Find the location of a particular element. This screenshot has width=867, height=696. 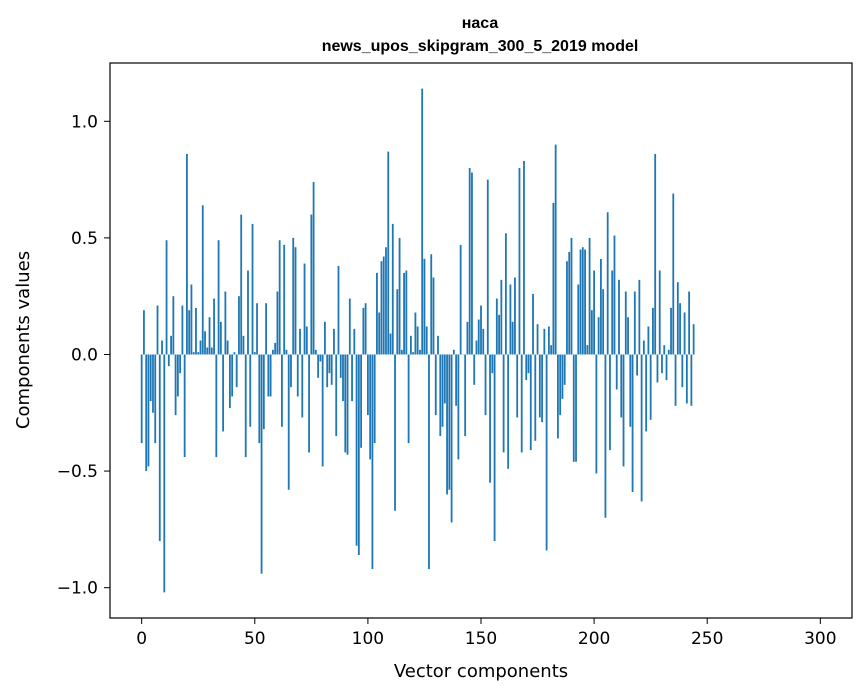

chart-title: наса is located at coordinates (480, 23).